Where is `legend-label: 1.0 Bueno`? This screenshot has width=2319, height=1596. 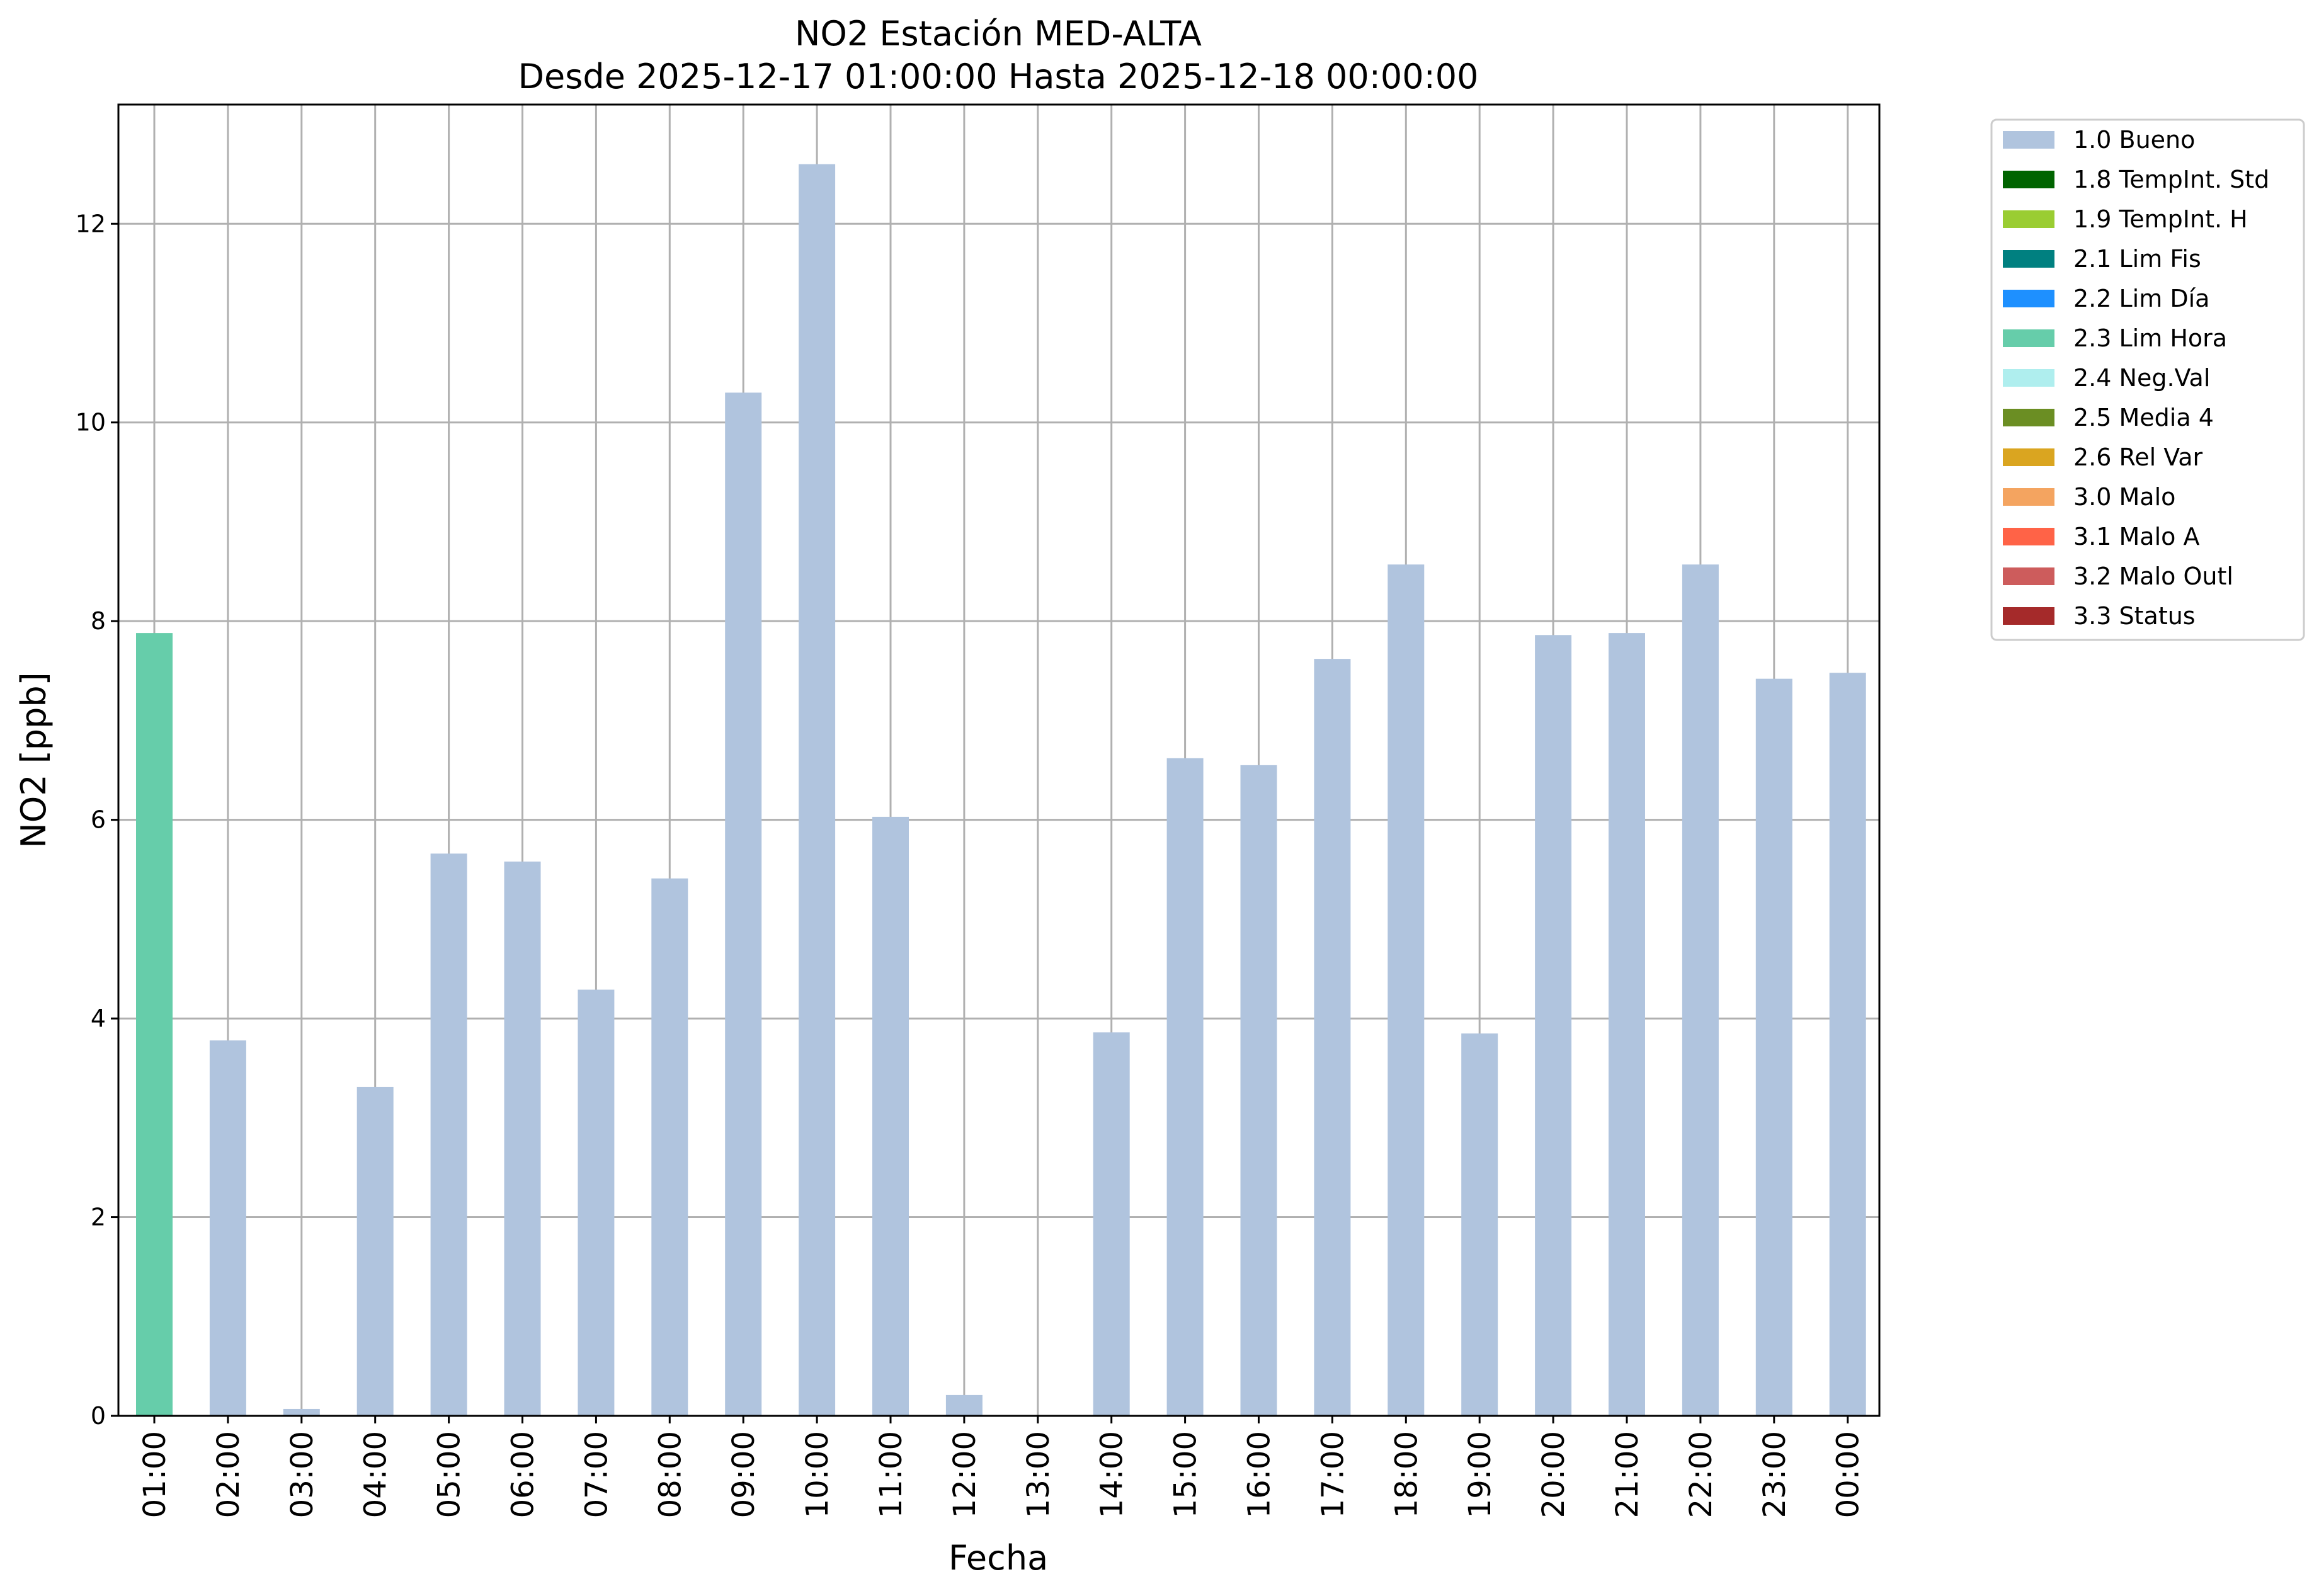
legend-label: 1.0 Bueno is located at coordinates (2134, 140).